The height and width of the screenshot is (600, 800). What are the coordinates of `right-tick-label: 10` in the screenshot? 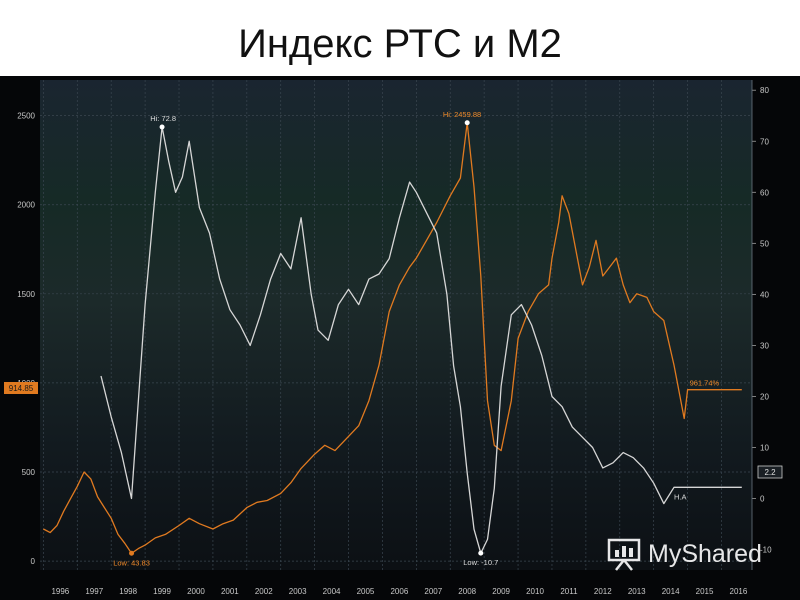 It's located at (764, 448).